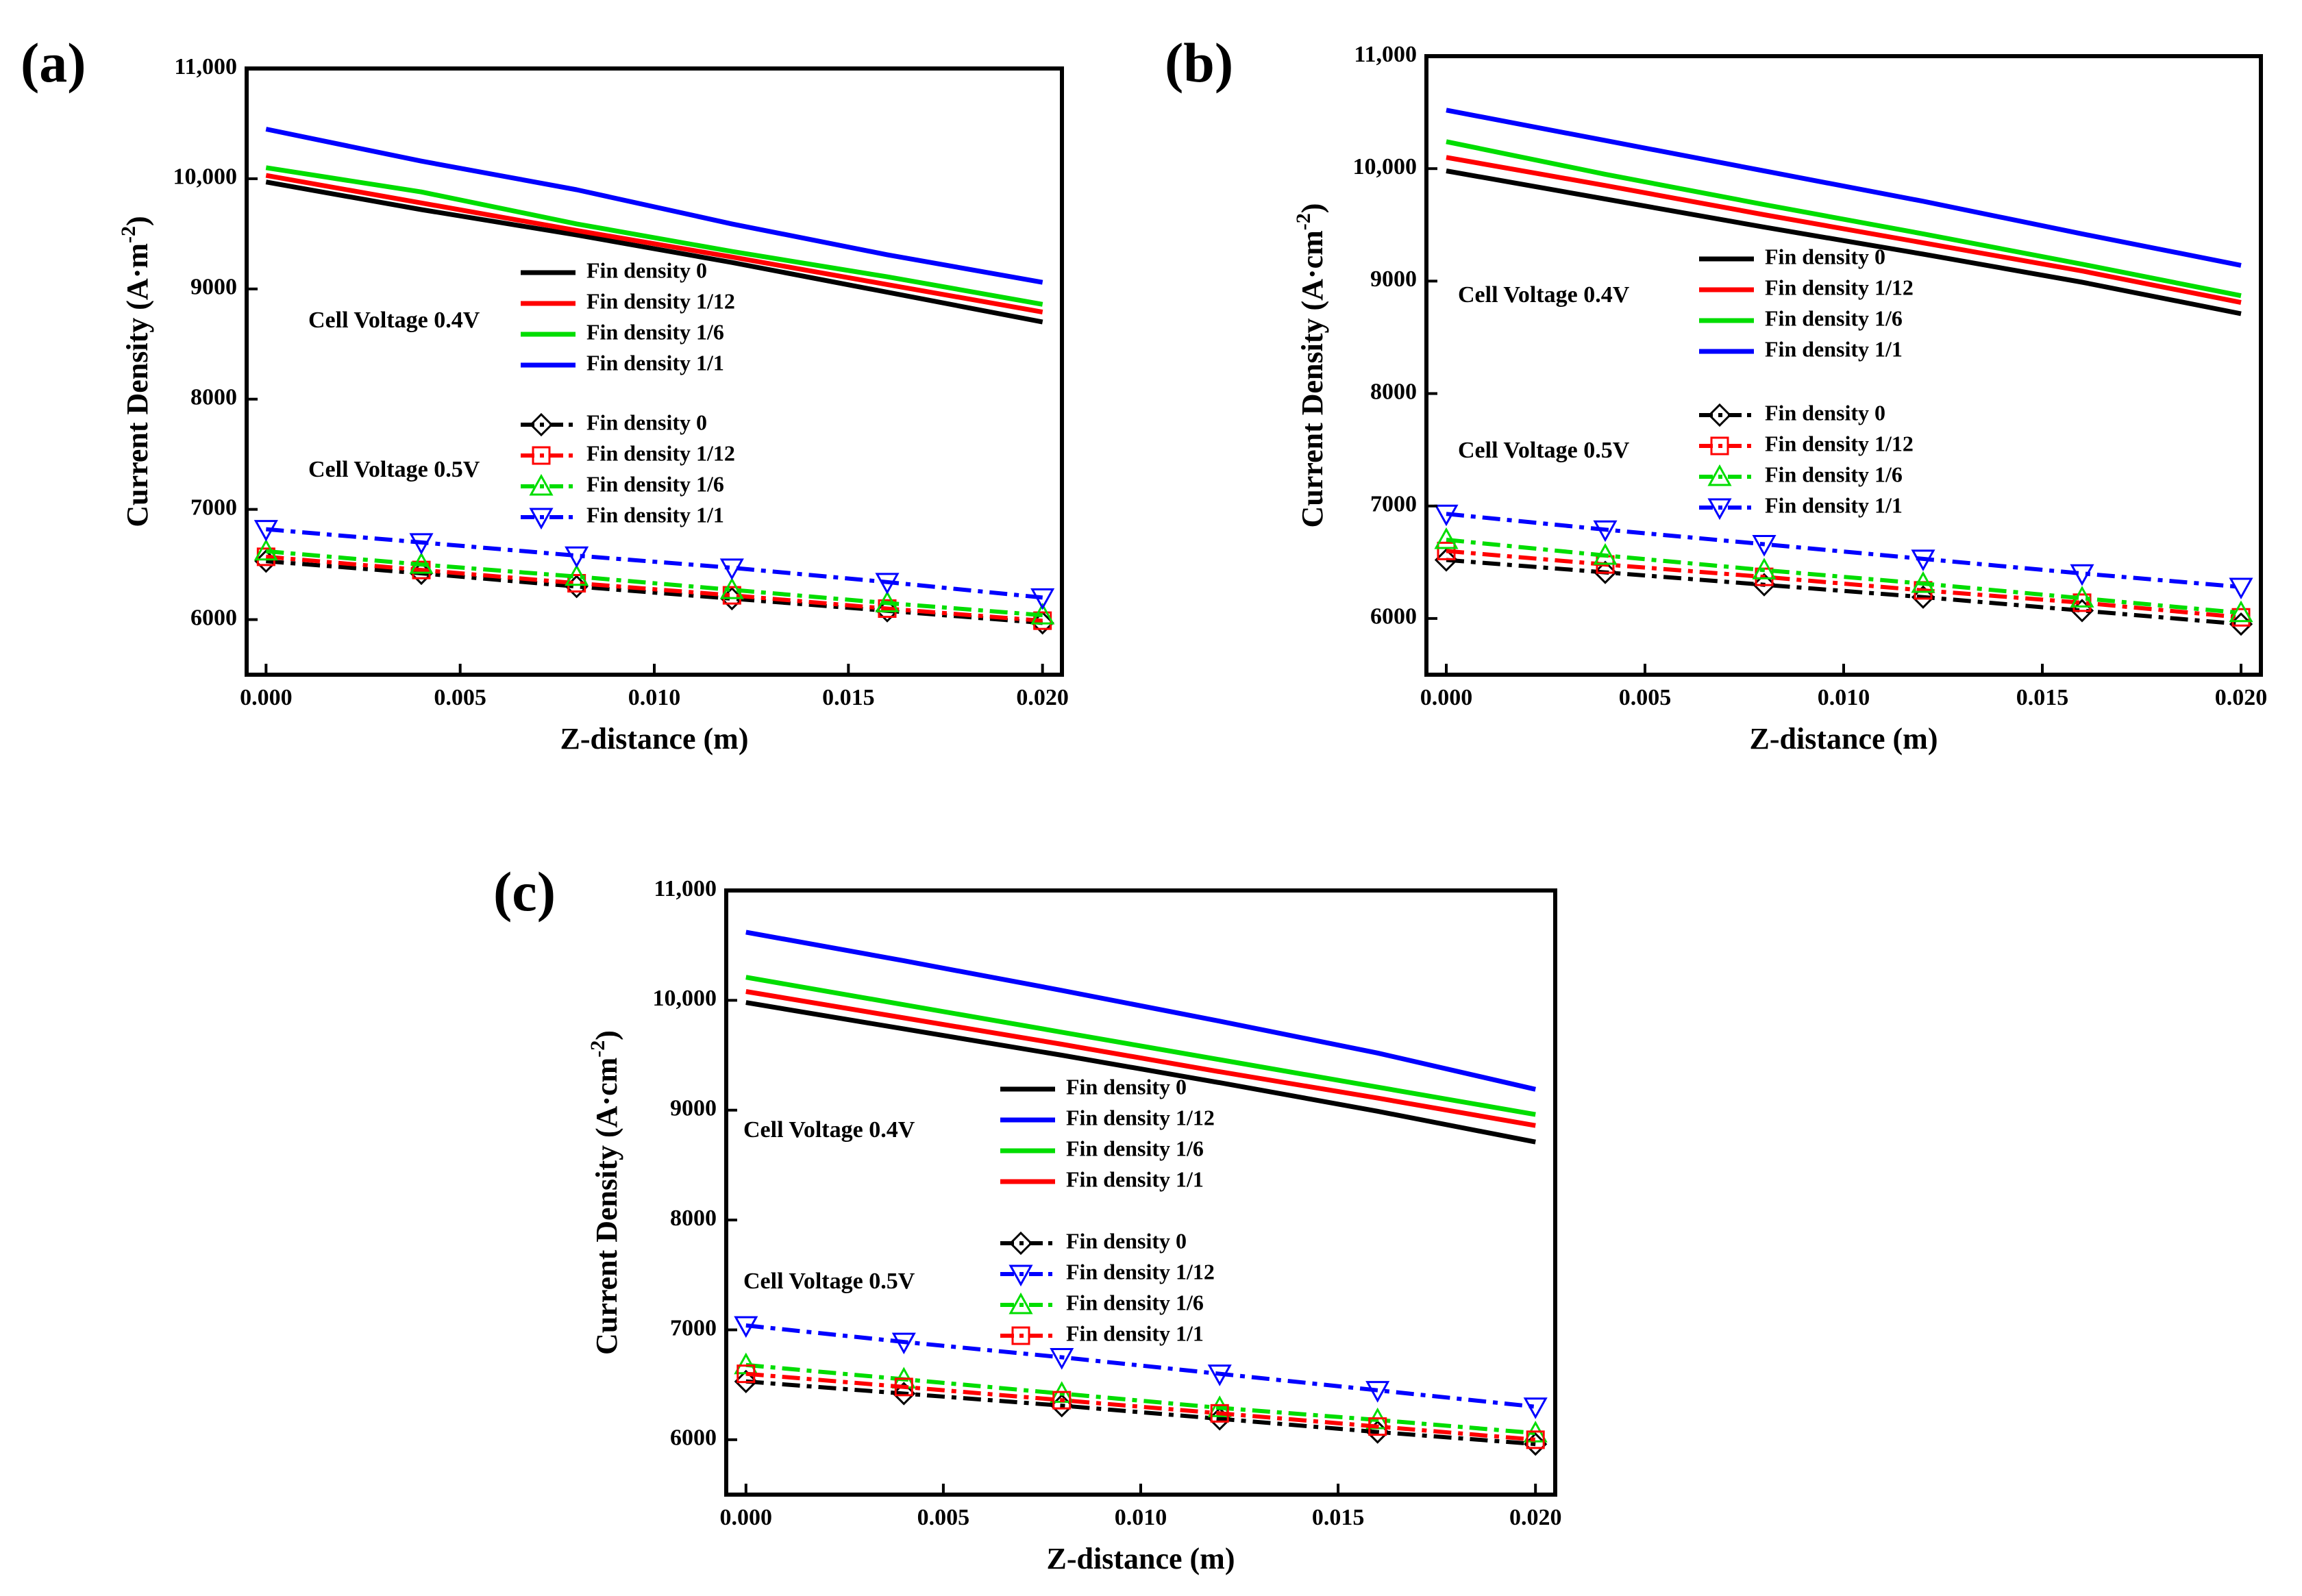 This screenshot has width=2302, height=1596. What do you see at coordinates (53, 63) in the screenshot?
I see `panel-label: (a)` at bounding box center [53, 63].